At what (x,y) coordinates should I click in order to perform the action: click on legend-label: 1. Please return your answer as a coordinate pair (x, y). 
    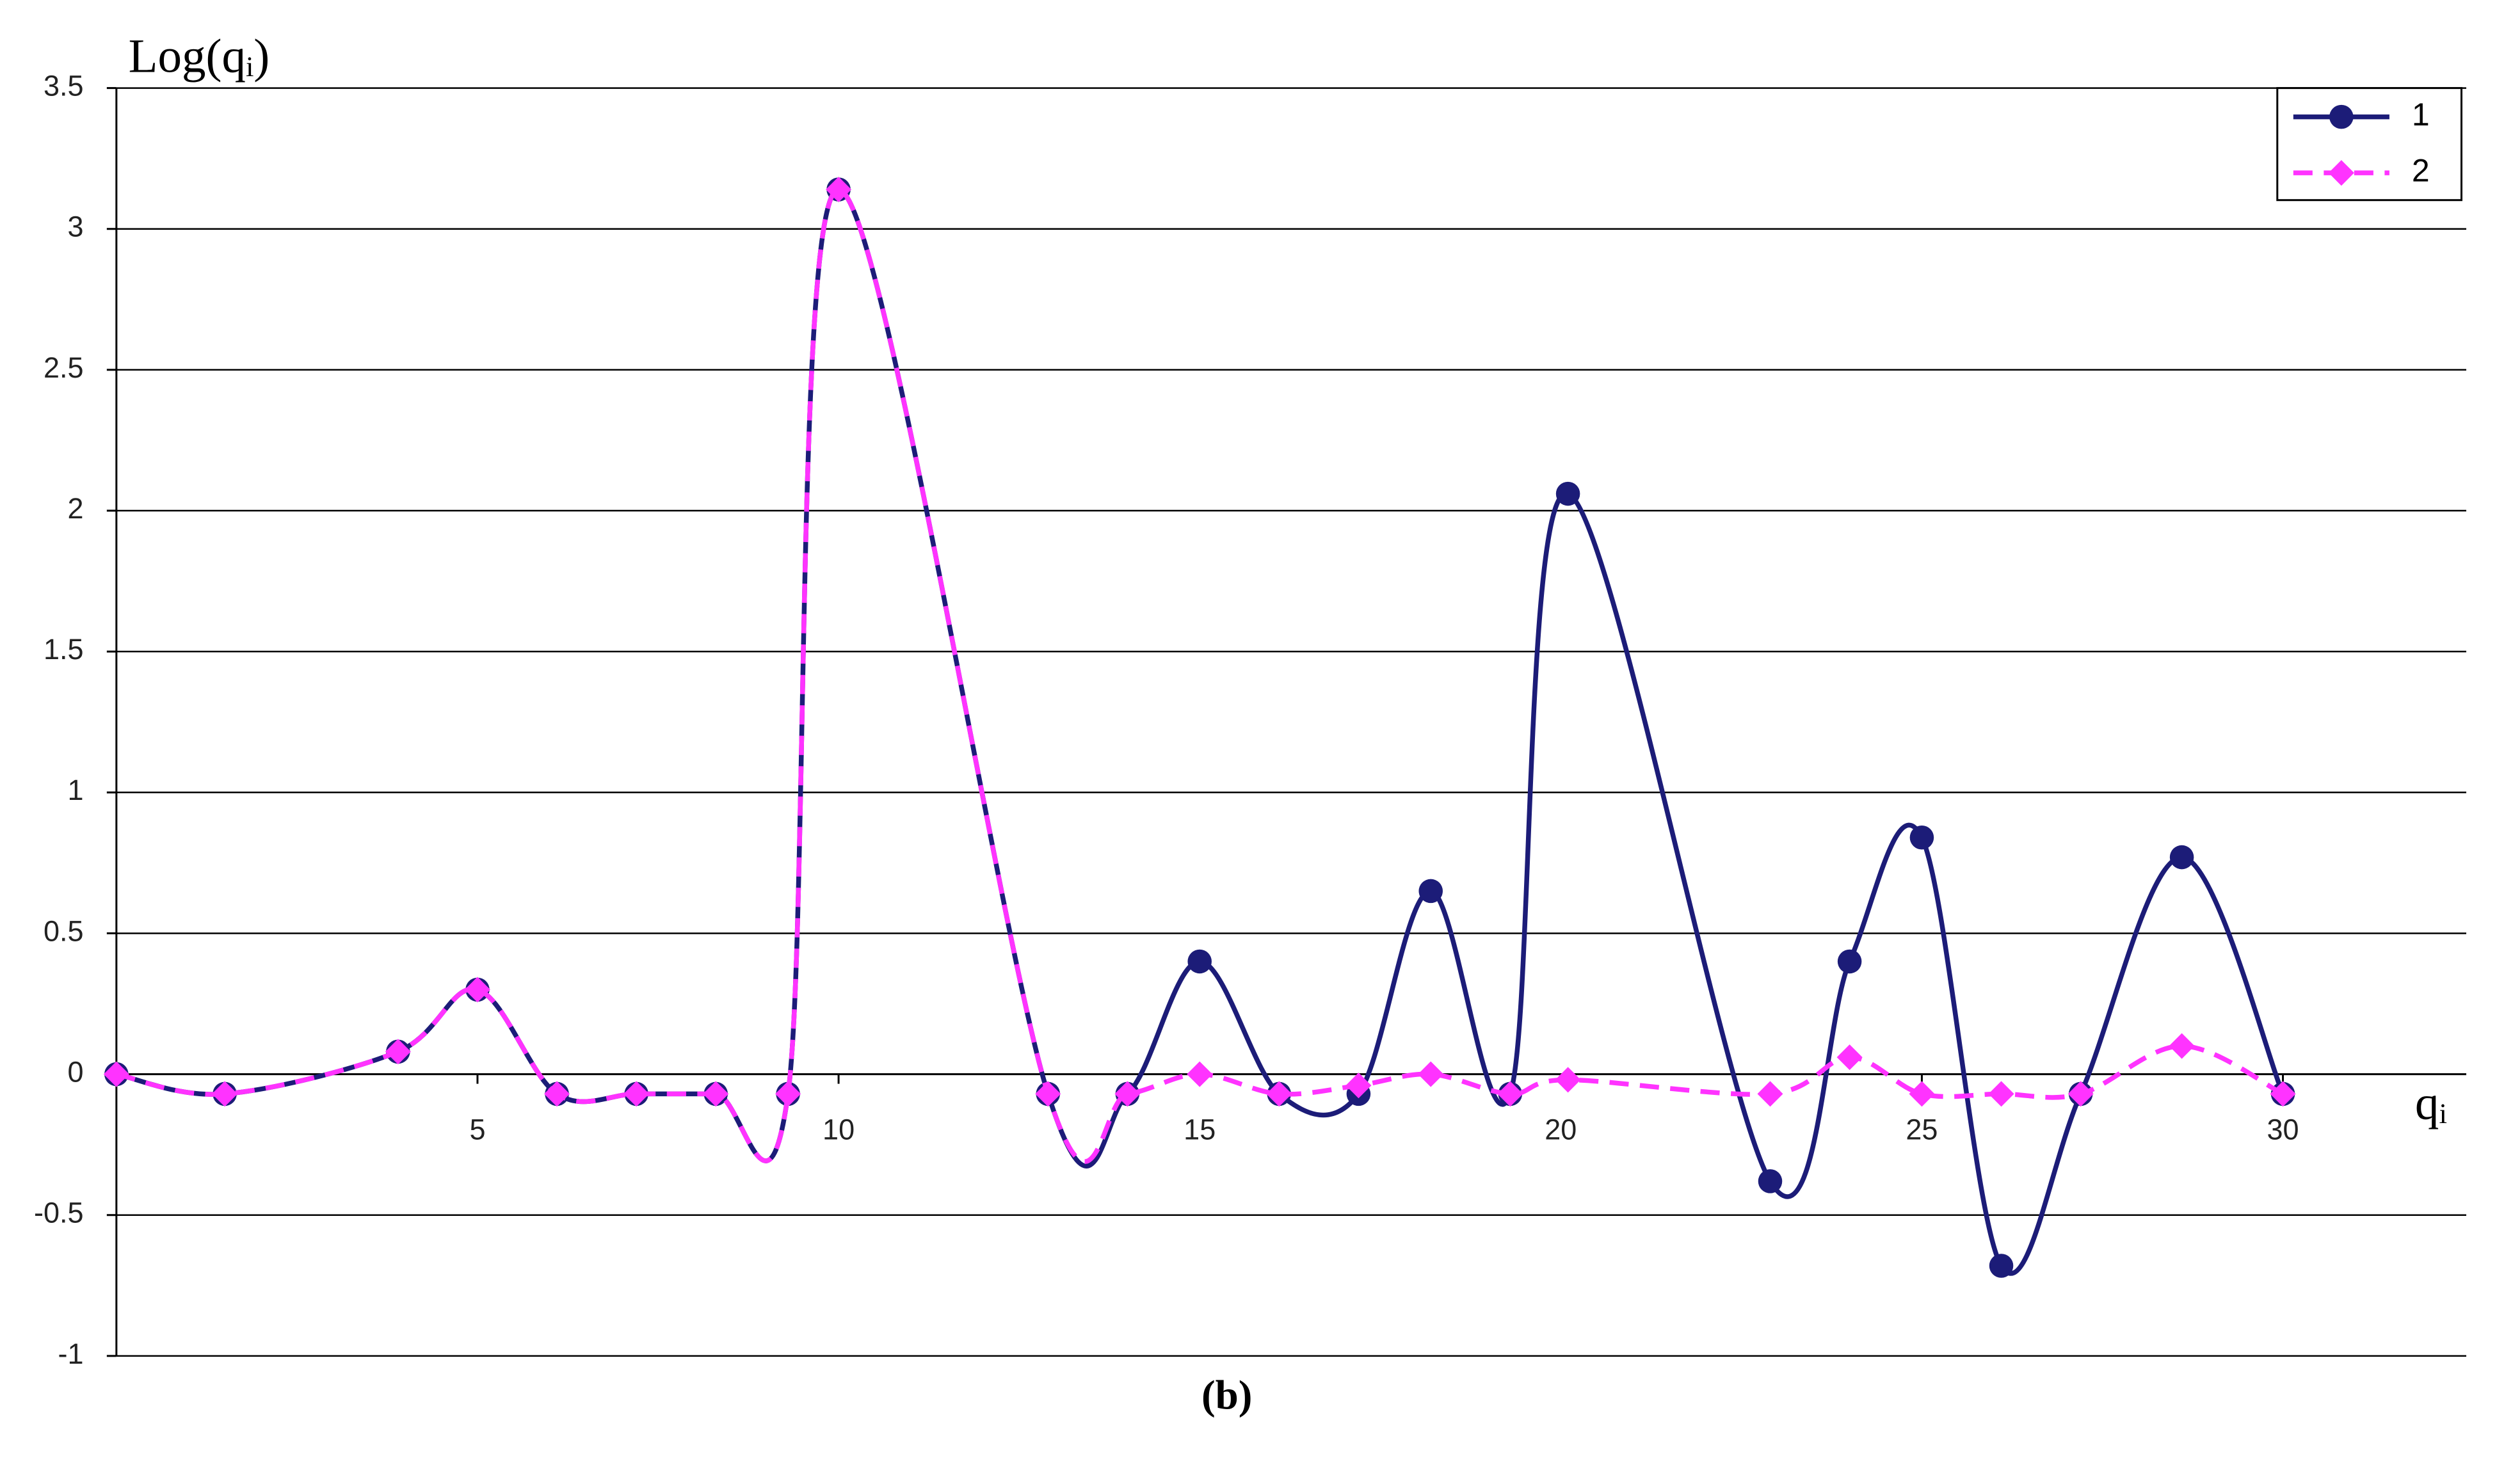
    Looking at the image, I should click on (2421, 114).